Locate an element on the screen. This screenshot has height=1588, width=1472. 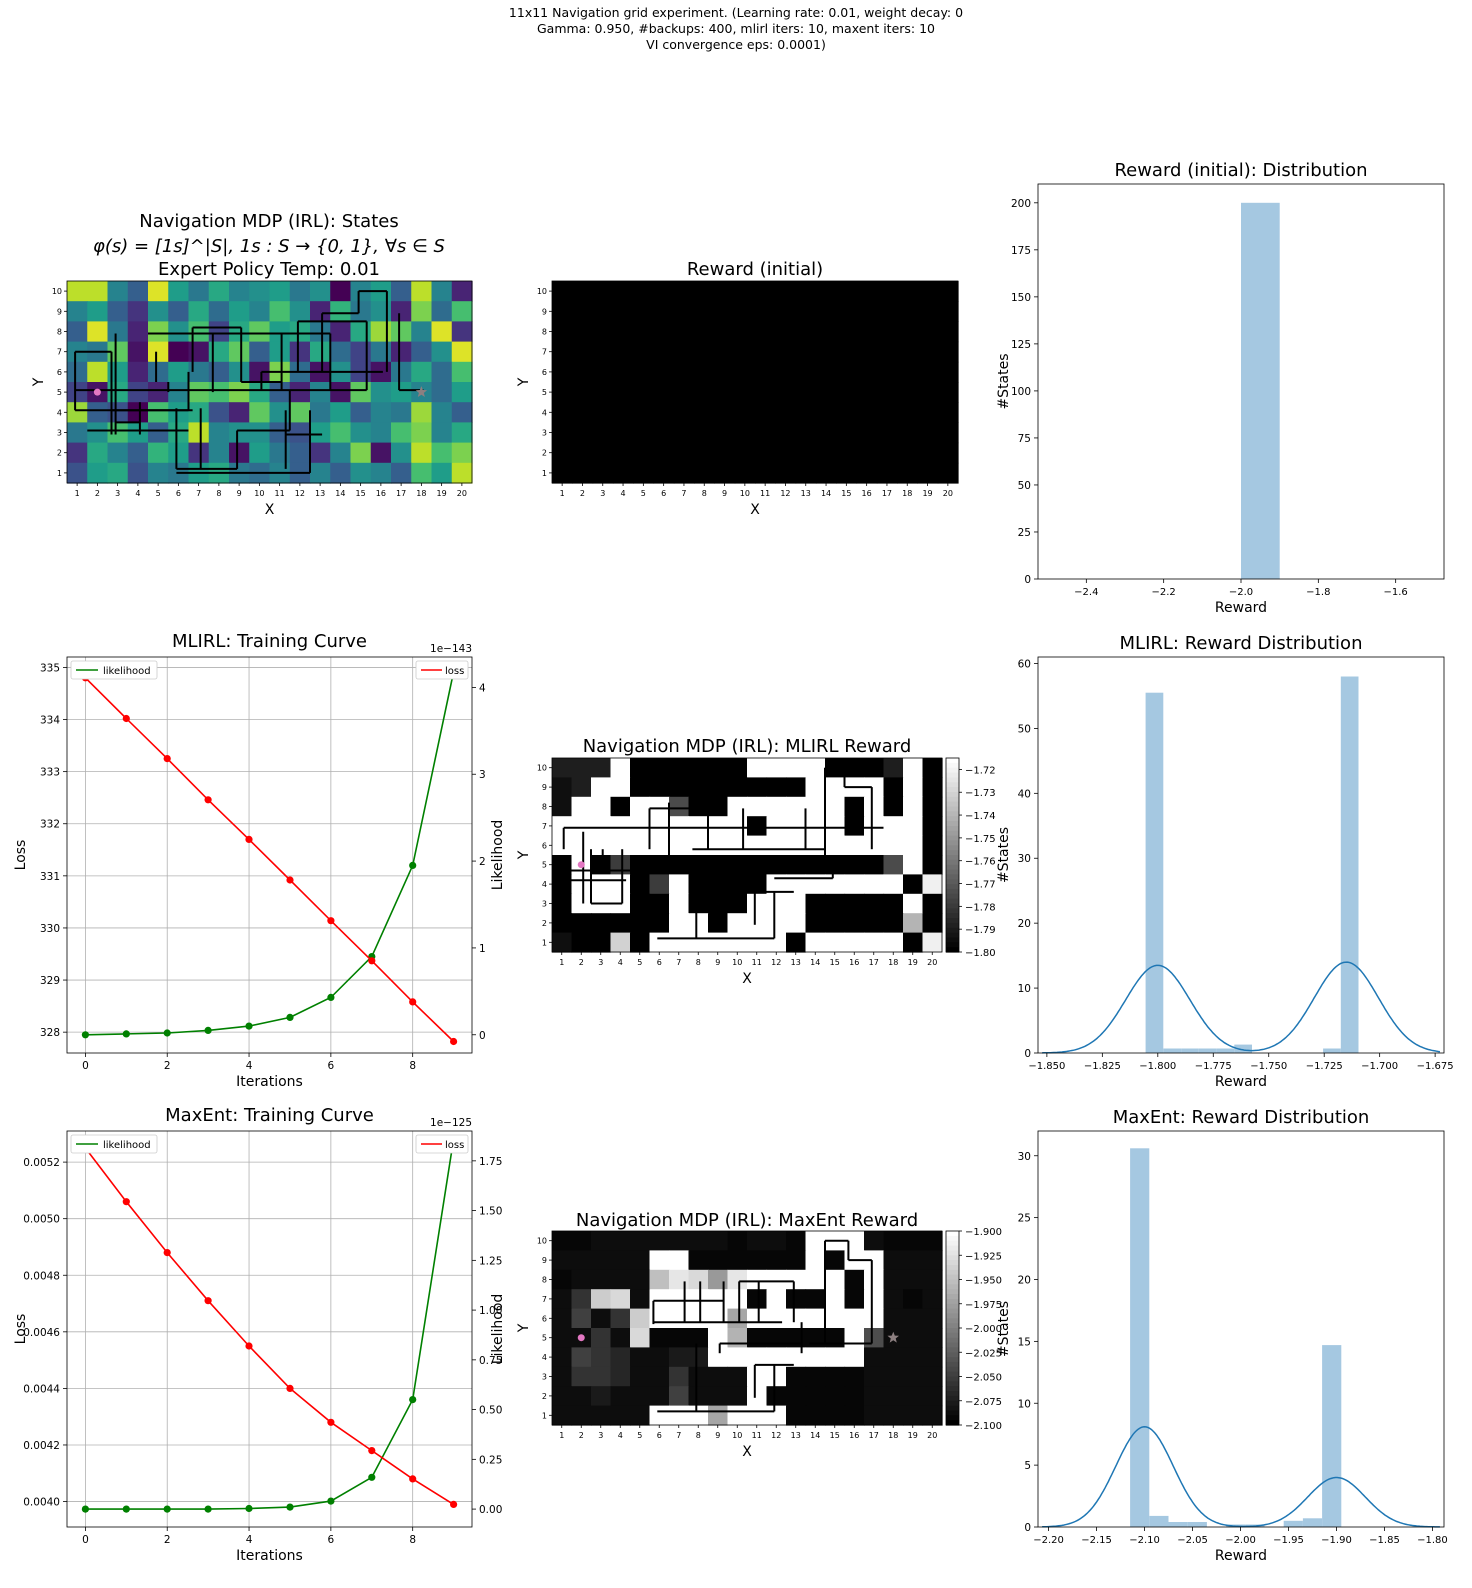
x-tick-label: 19 is located at coordinates (913, 1435).